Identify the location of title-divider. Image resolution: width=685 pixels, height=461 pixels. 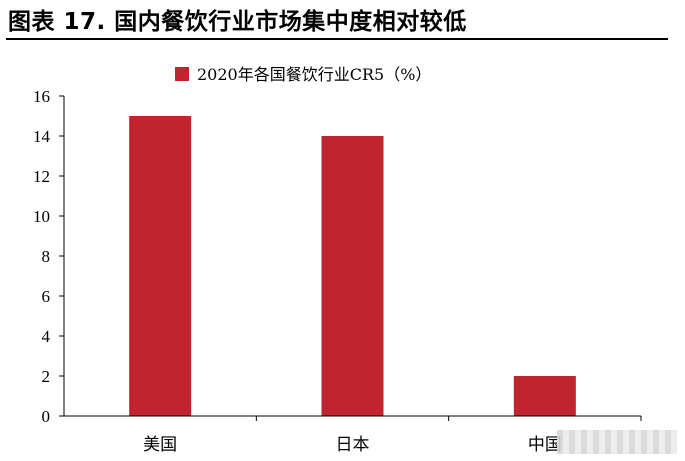
(337, 39).